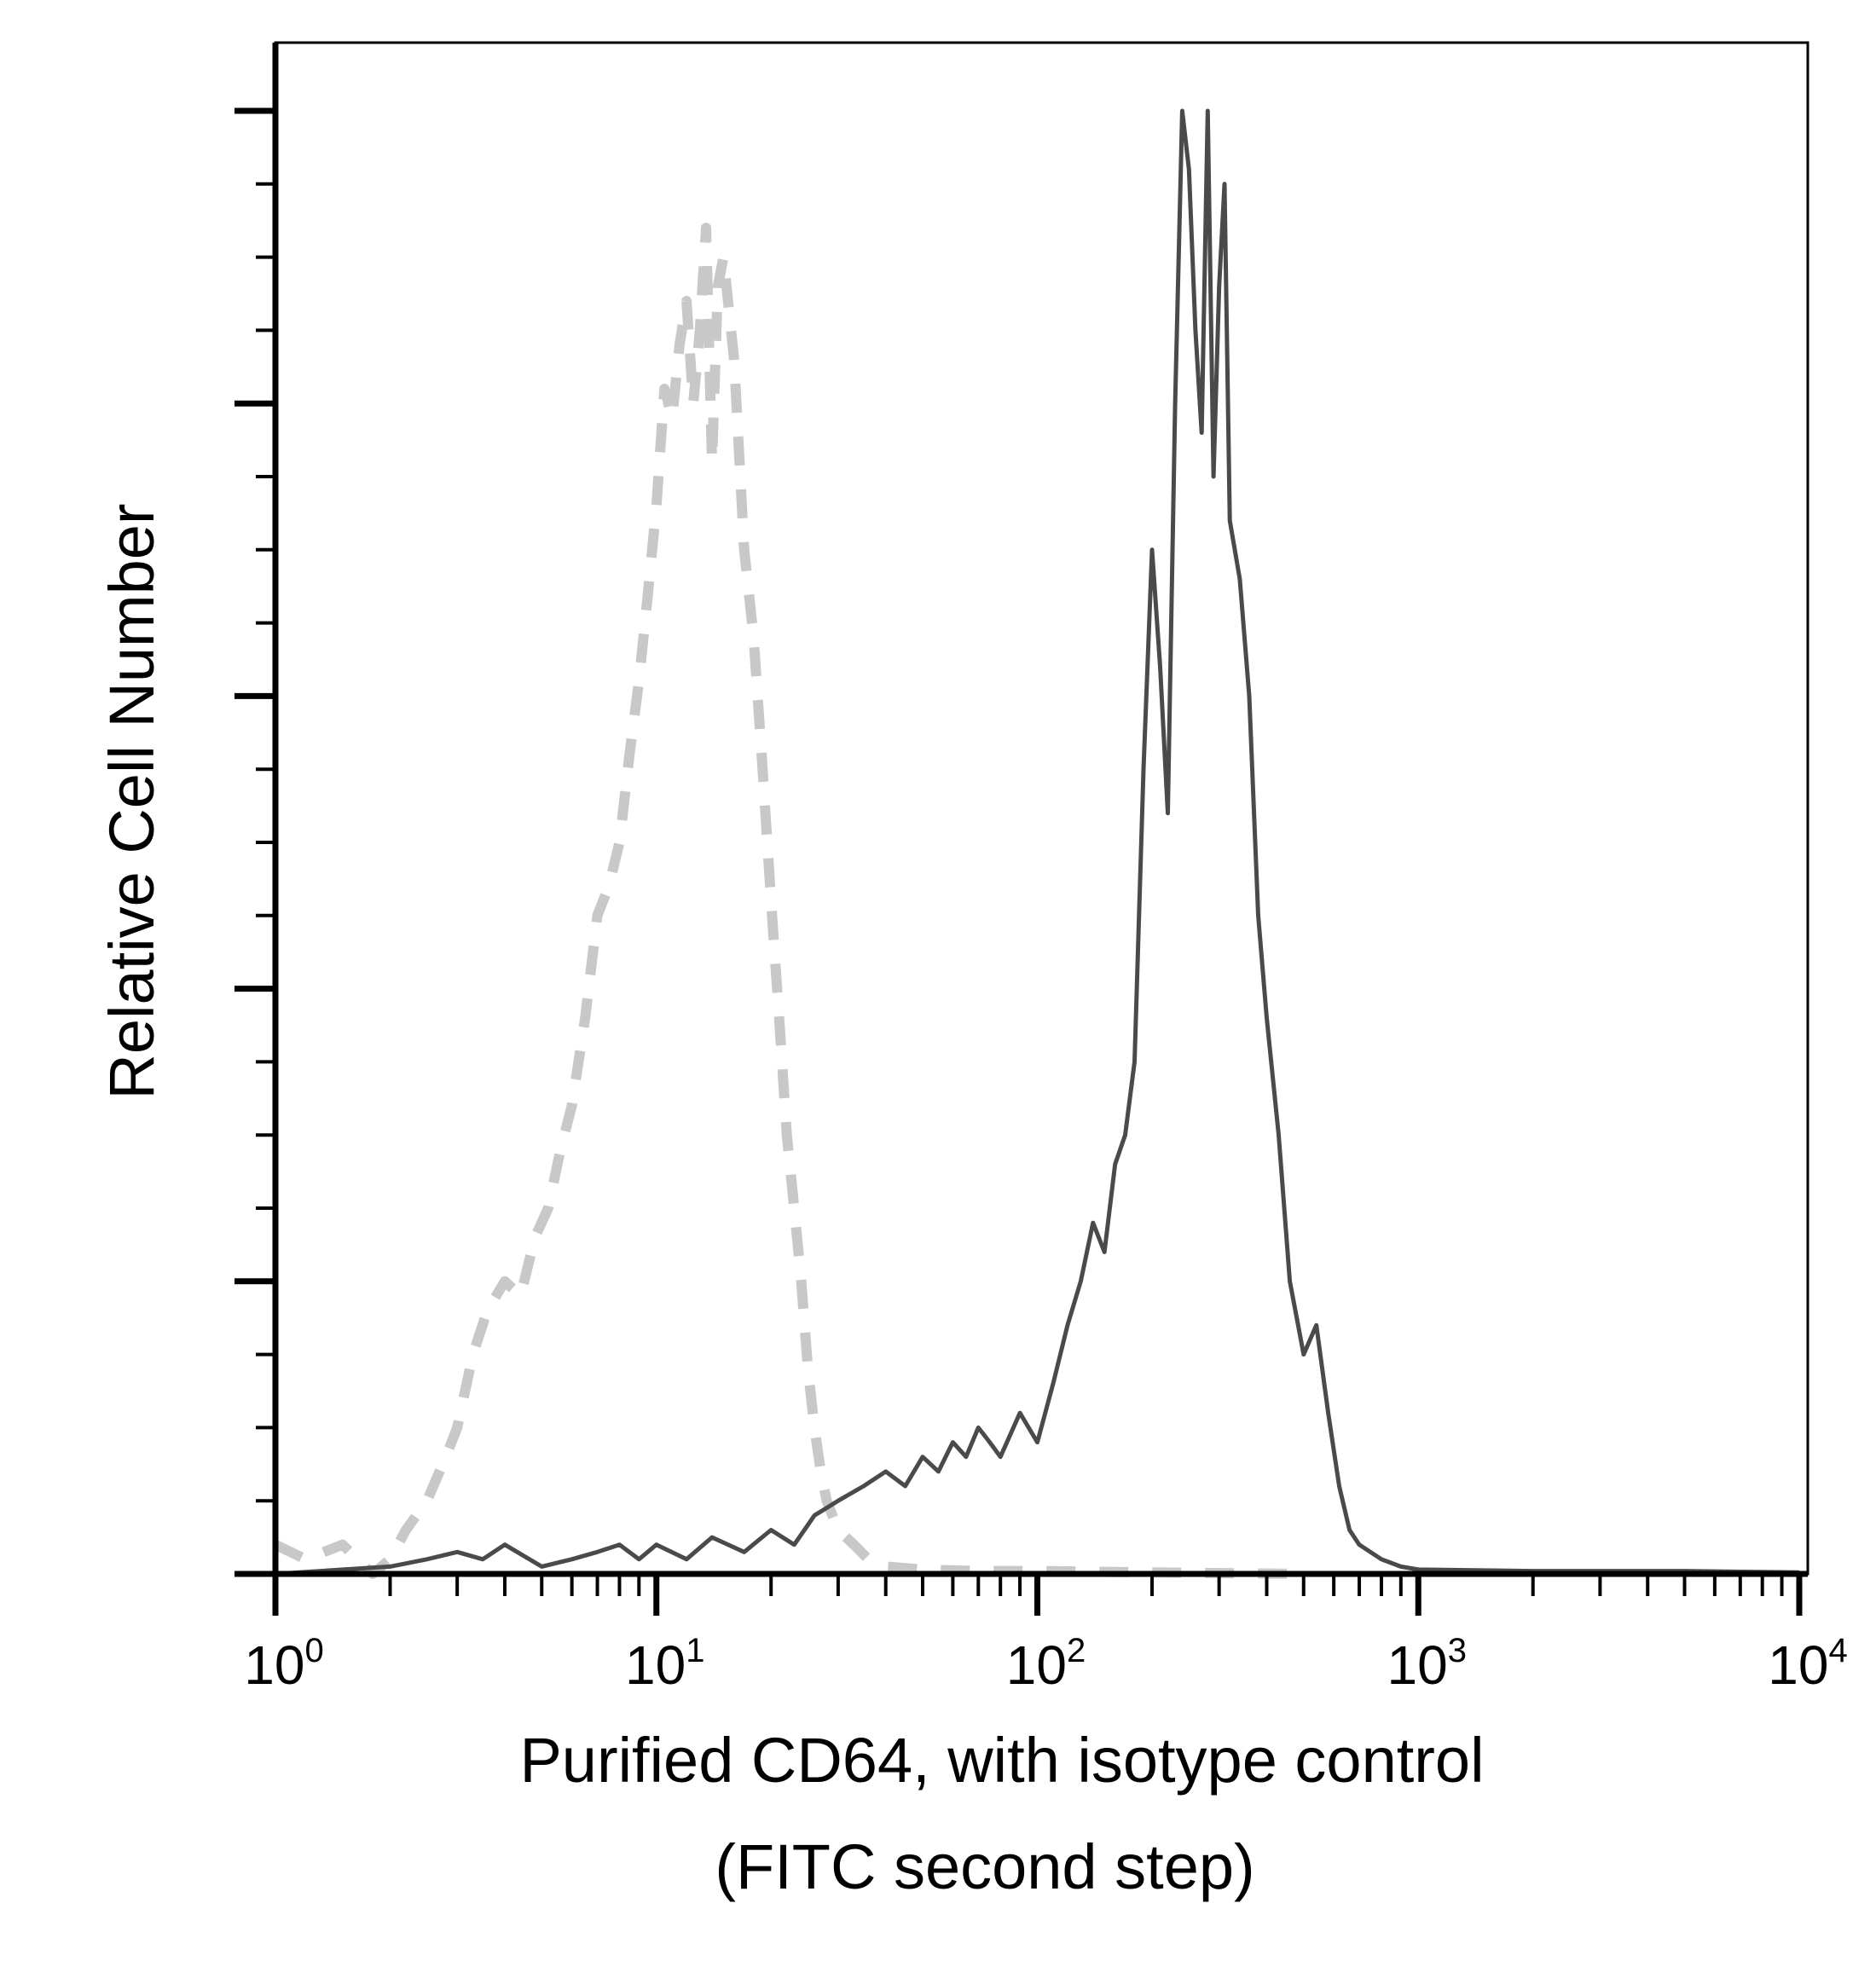  Describe the element at coordinates (131, 801) in the screenshot. I see `y-axis-title: Relative Cell Number` at that location.